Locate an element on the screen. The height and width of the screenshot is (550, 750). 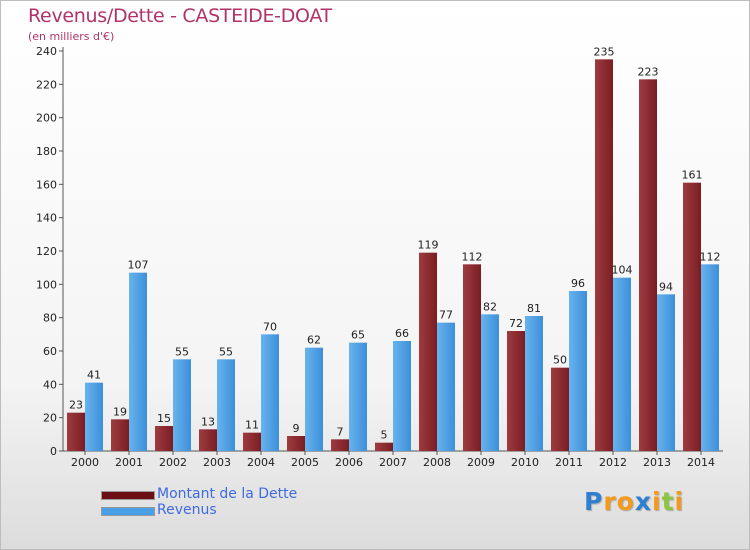
y-tick-label: 220 is located at coordinates (46, 84).